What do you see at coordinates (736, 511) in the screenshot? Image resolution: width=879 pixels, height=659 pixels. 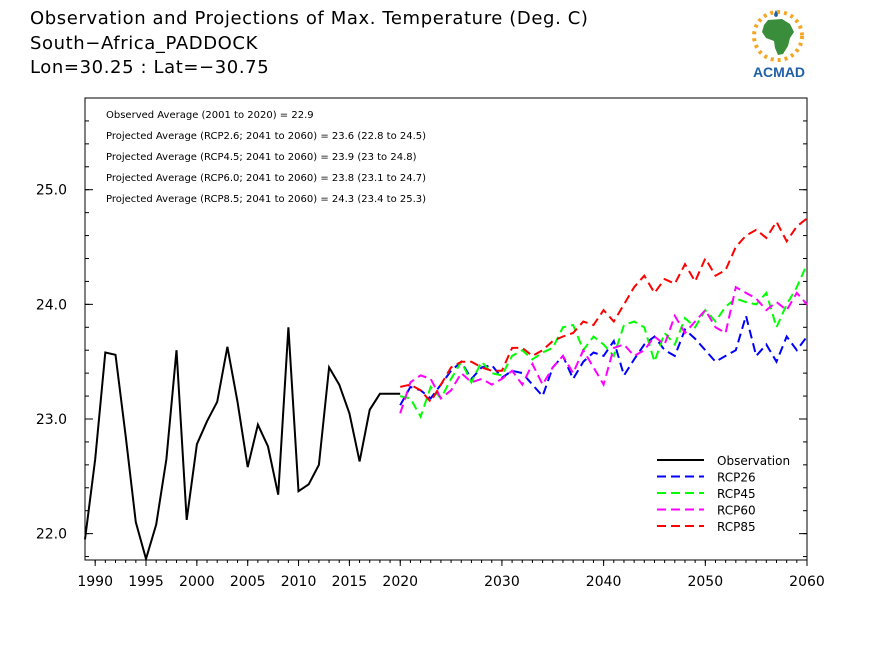 I see `legend-label: RCP60` at bounding box center [736, 511].